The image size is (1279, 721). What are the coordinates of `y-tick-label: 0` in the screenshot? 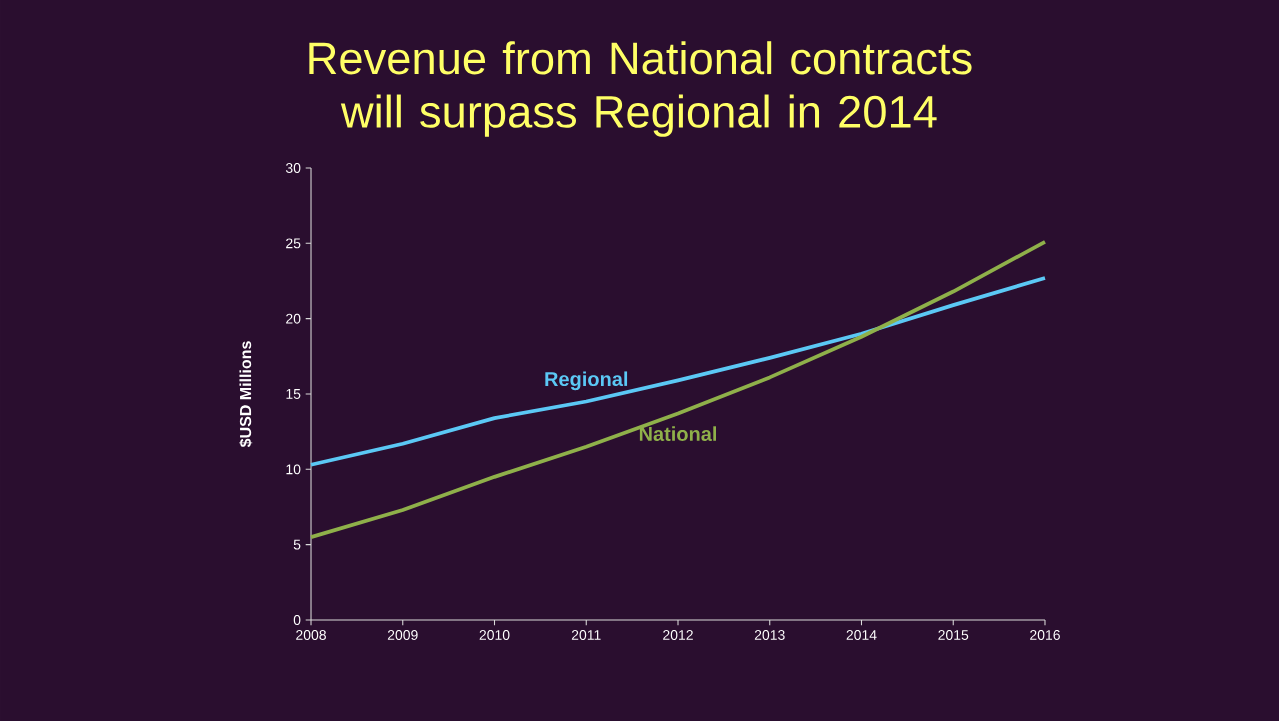 It's located at (297, 620).